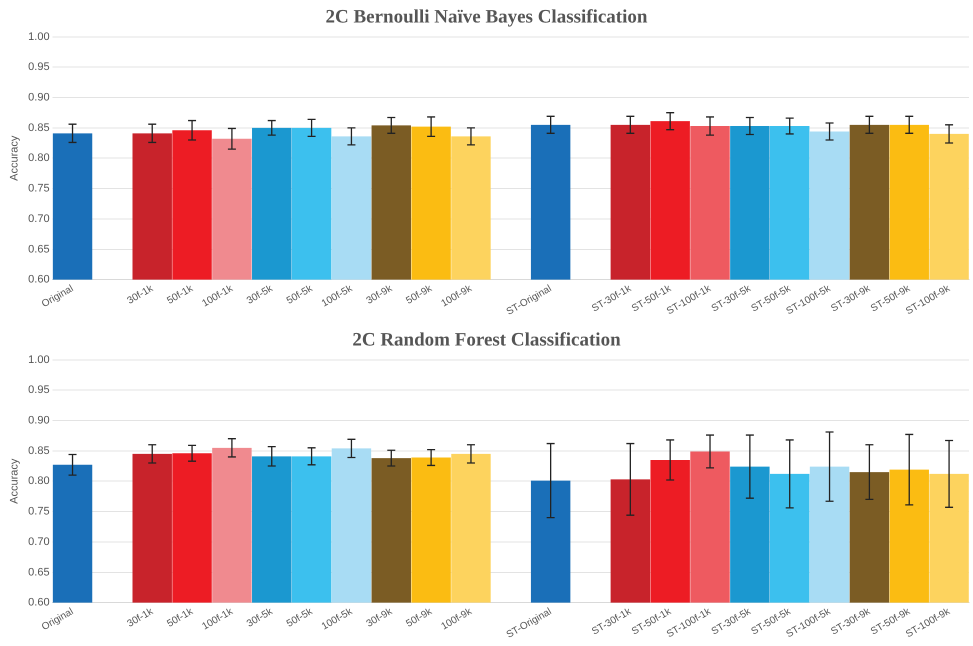 This screenshot has height=646, width=973. I want to click on chart-title: 2C Random Forest Classification, so click(487, 339).